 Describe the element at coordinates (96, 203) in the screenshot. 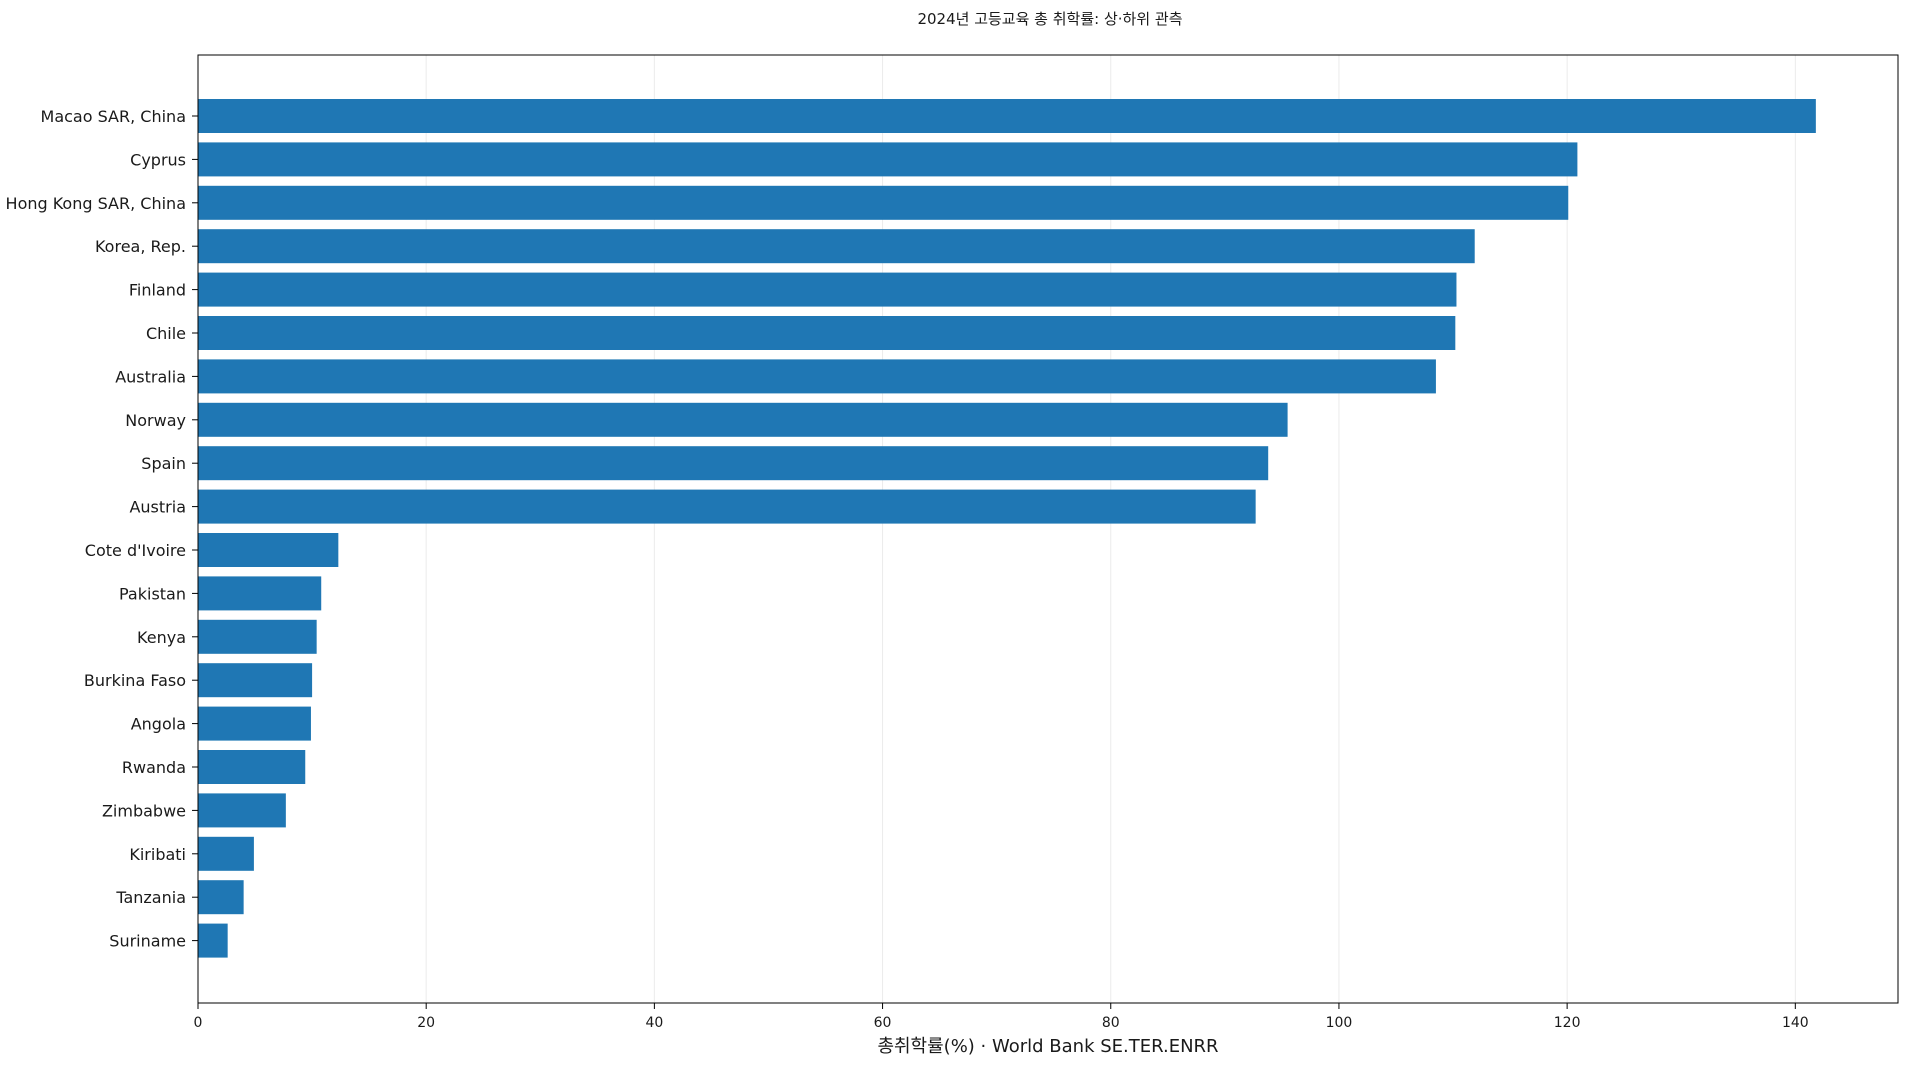

I see `y-tick-label: Hong Kong SAR, China` at that location.